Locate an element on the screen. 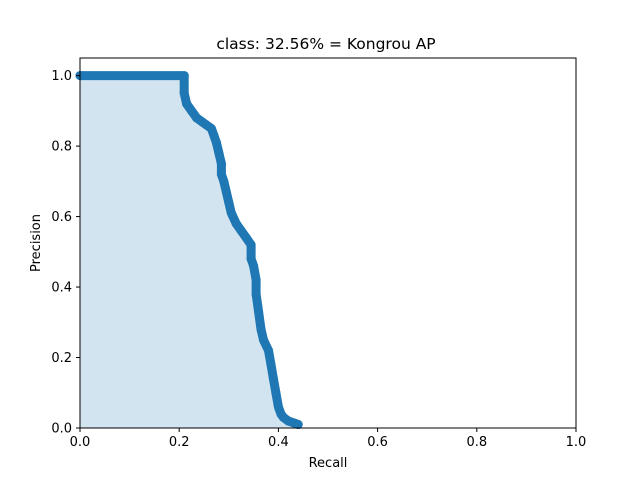 The height and width of the screenshot is (480, 640). x-axis-ticks: 0.0 0.2 0.4 0.6 0.8 1.0 is located at coordinates (328, 439).